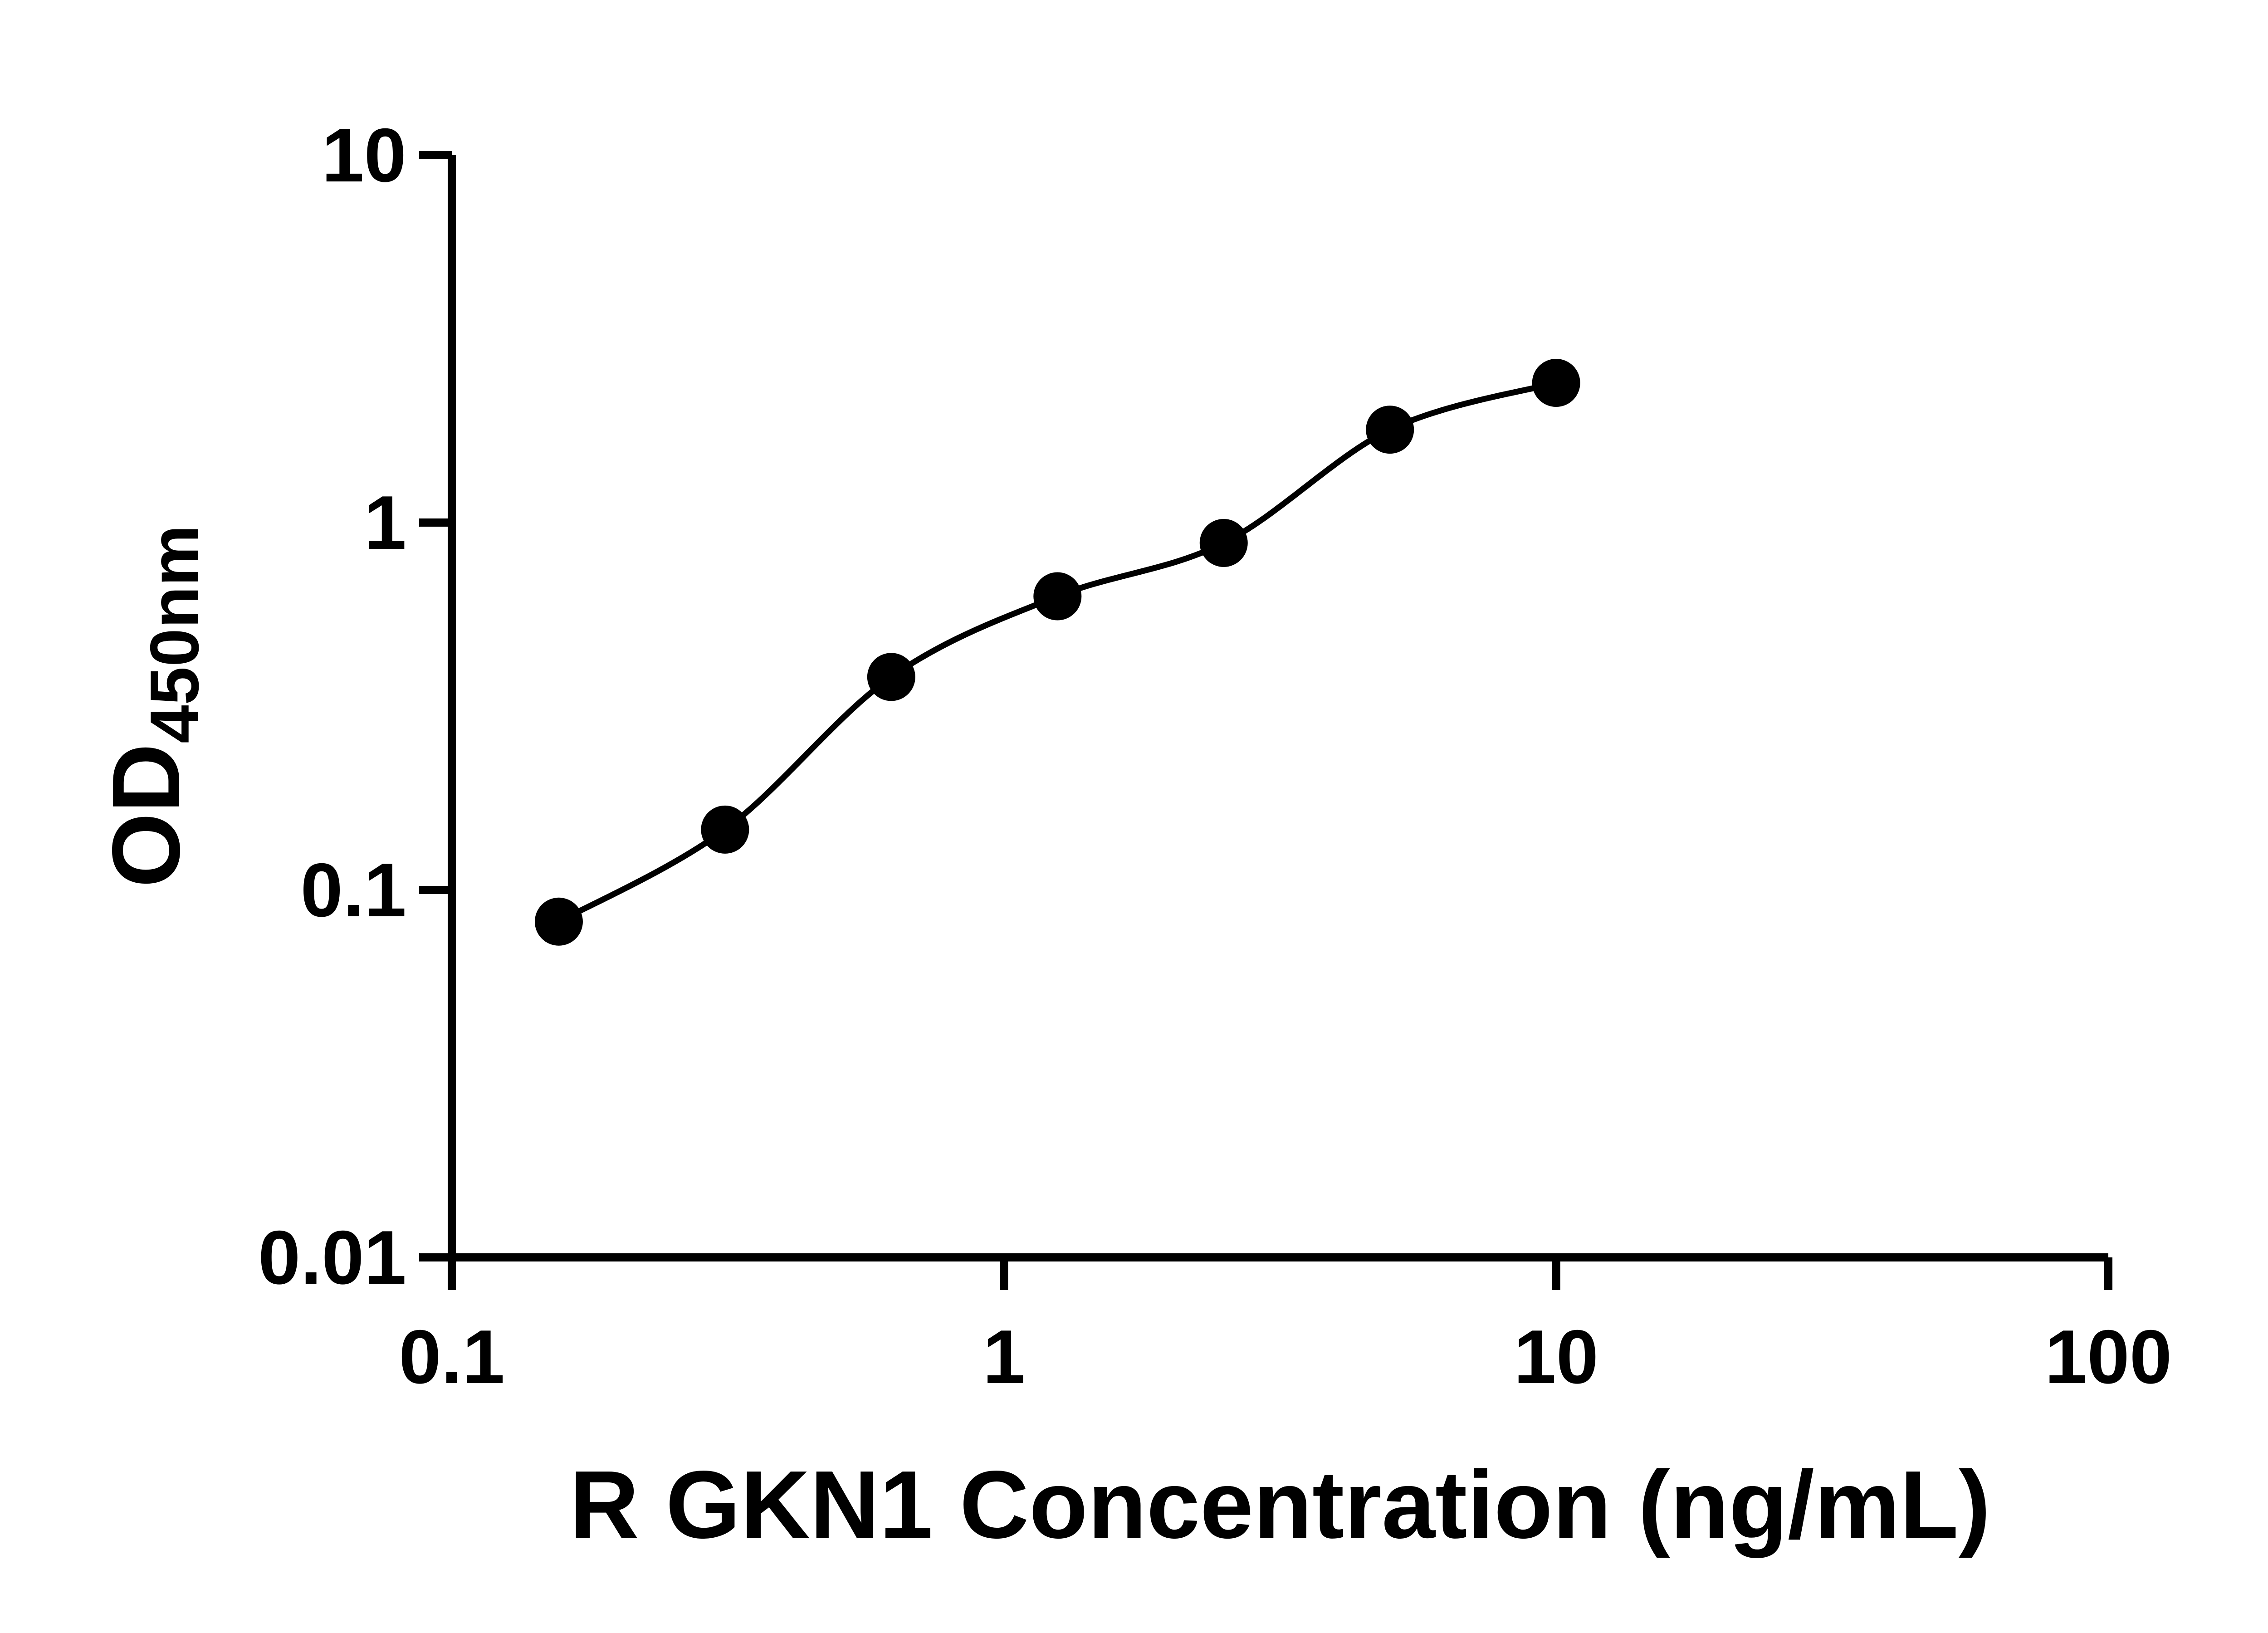 The height and width of the screenshot is (1633, 2268). Describe the element at coordinates (1556, 1356) in the screenshot. I see `x-tick-label: 10` at that location.